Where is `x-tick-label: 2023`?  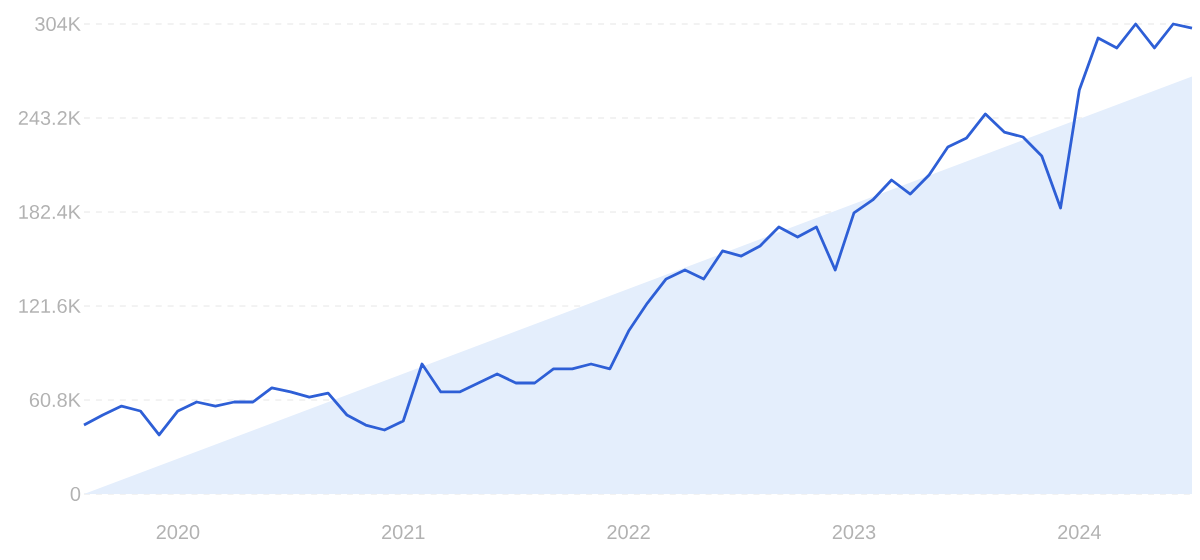
x-tick-label: 2023 is located at coordinates (854, 532).